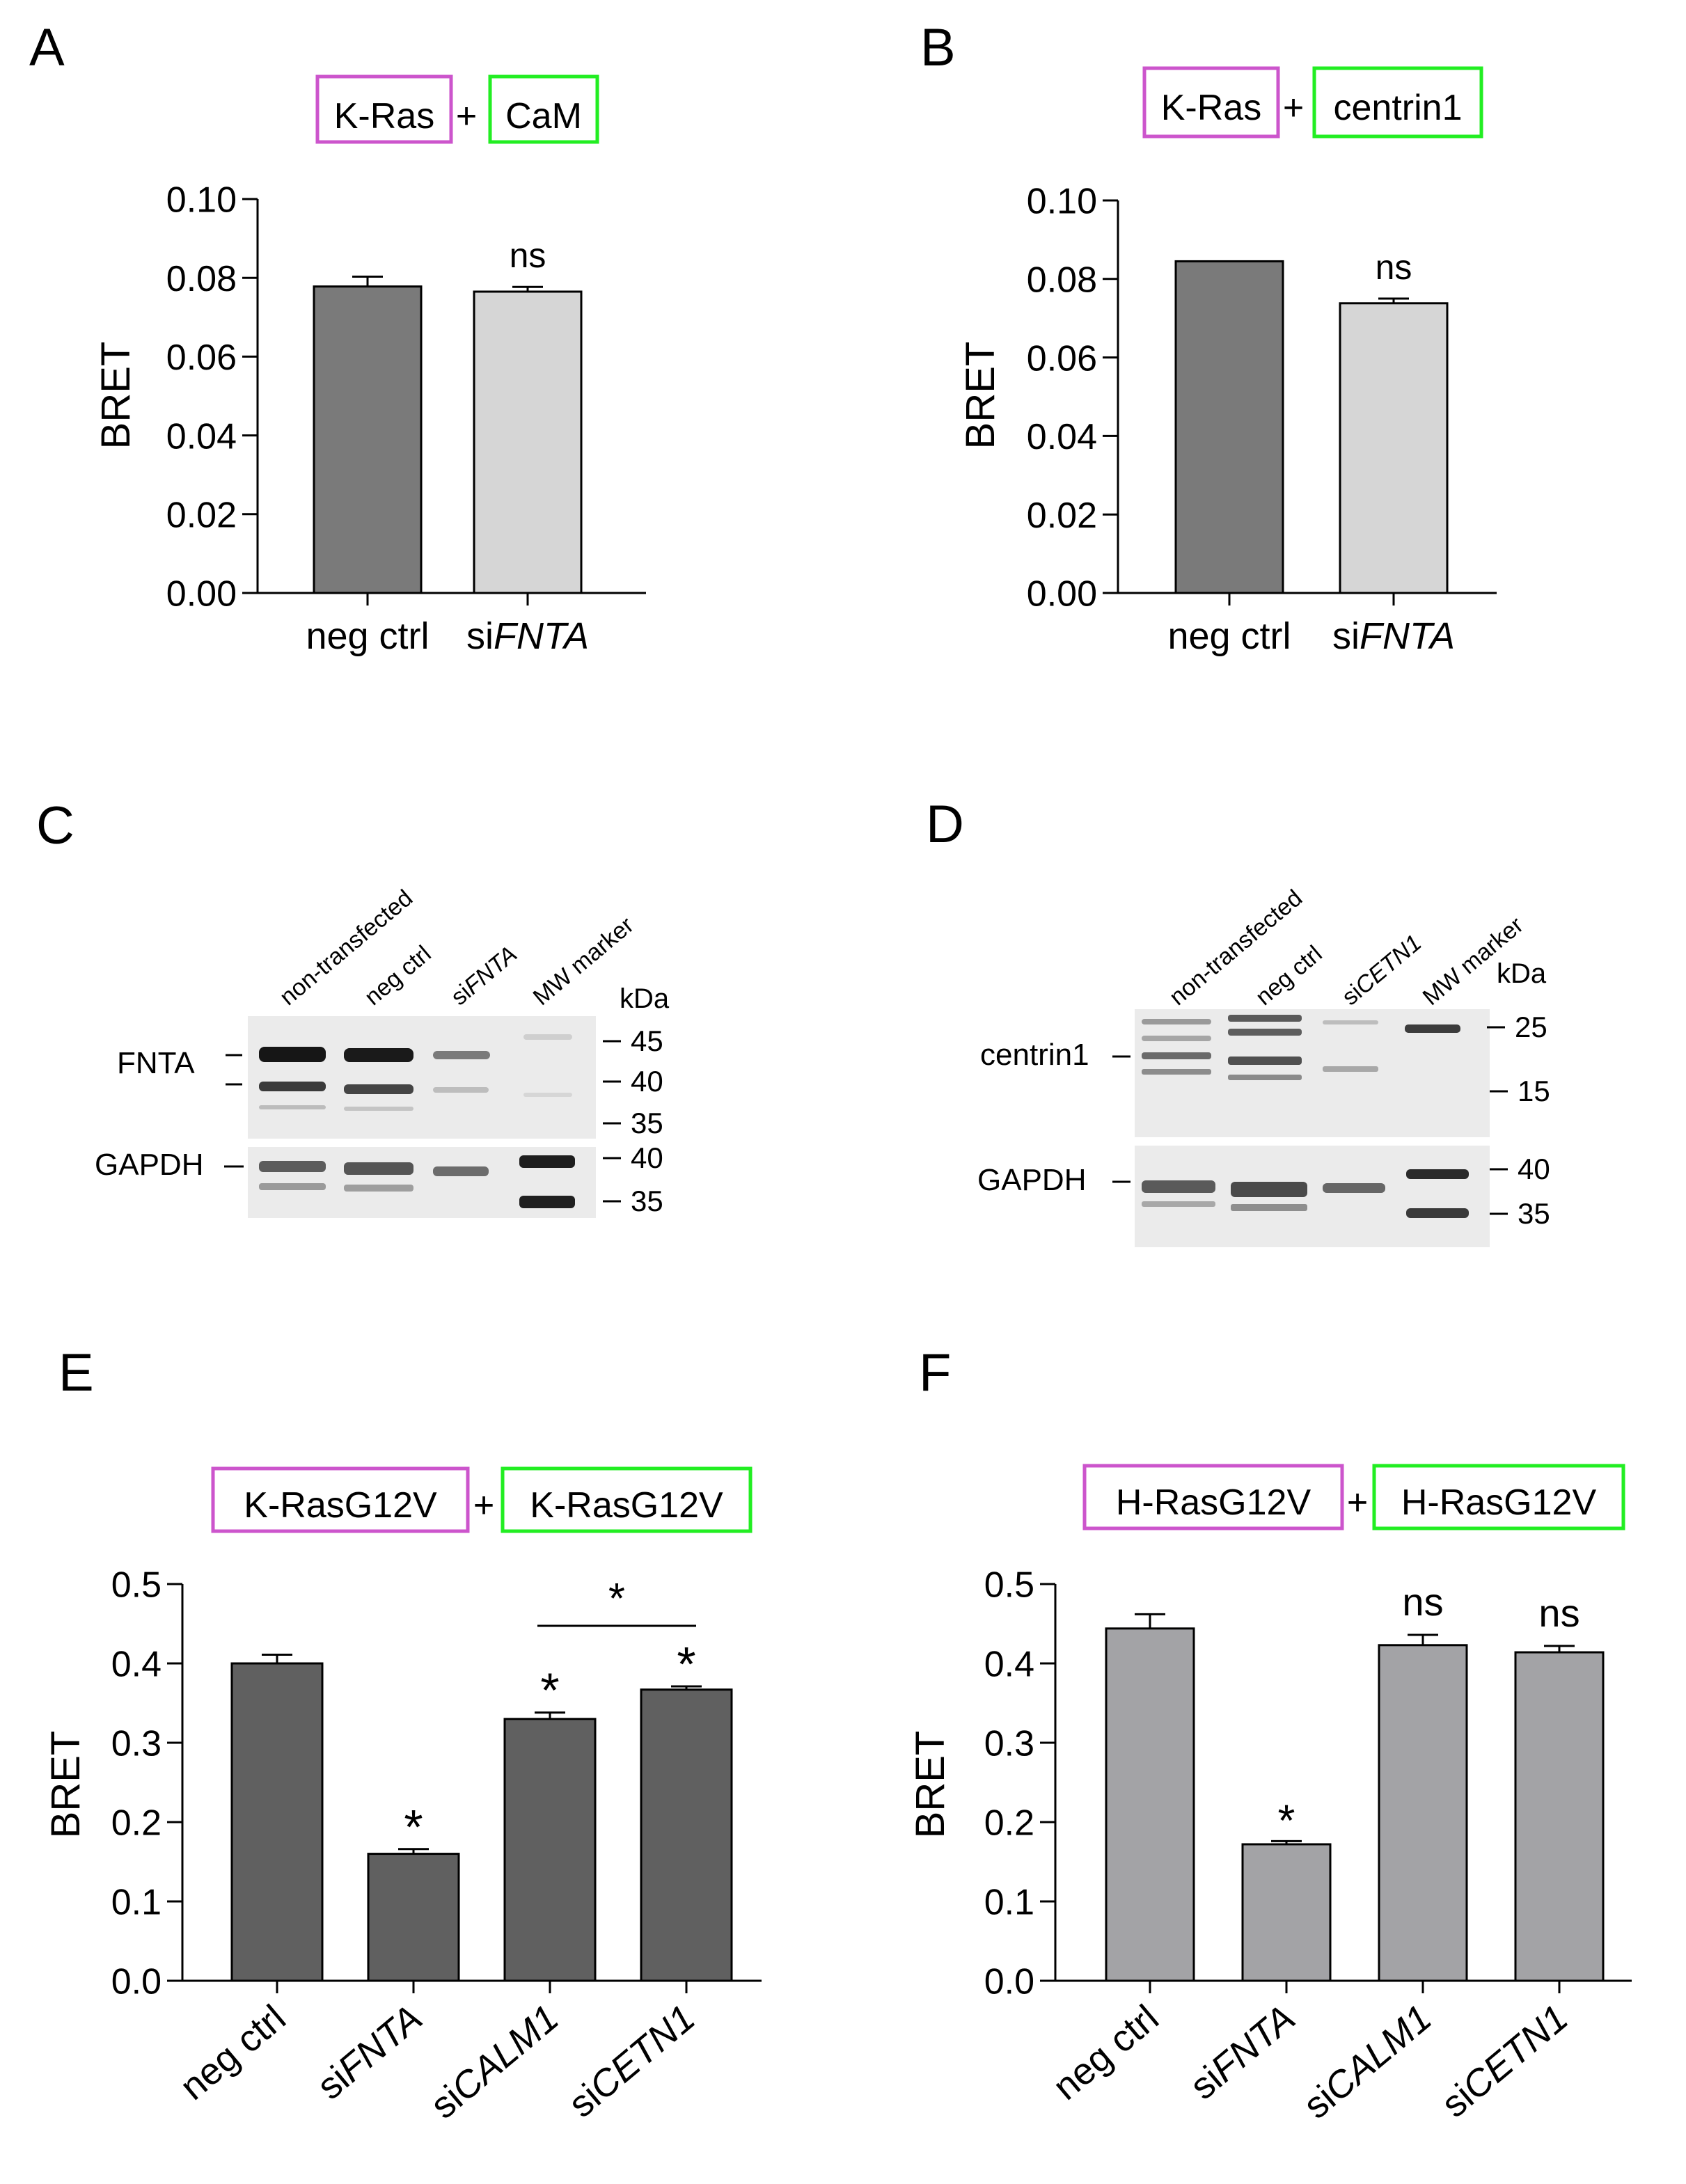  Describe the element at coordinates (340, 1505) in the screenshot. I see `donor-label: K-RasG12V` at that location.